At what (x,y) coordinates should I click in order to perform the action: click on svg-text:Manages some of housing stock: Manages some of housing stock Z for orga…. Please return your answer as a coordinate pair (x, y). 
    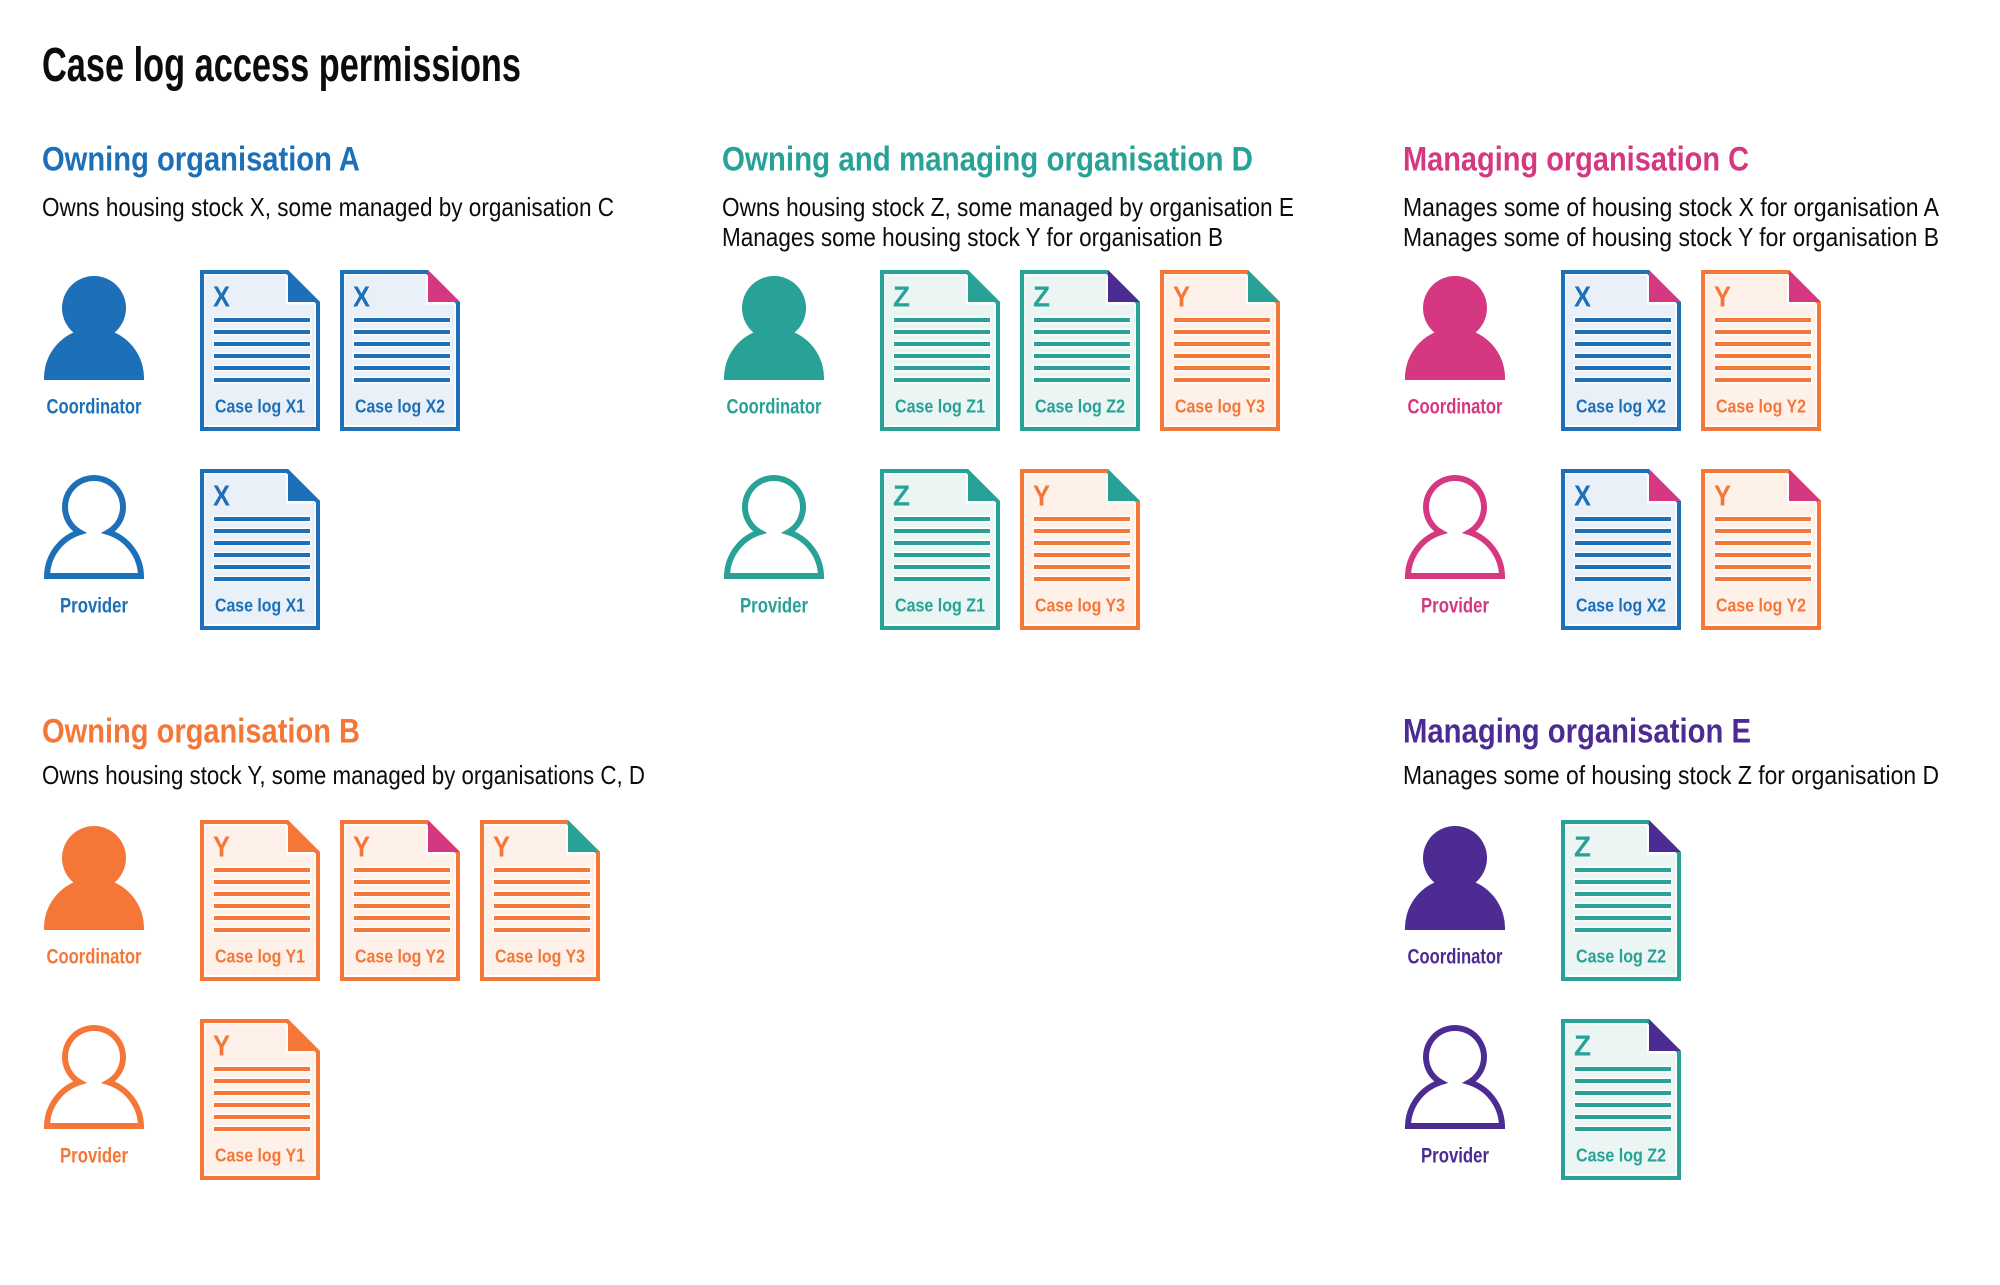
    Looking at the image, I should click on (1671, 775).